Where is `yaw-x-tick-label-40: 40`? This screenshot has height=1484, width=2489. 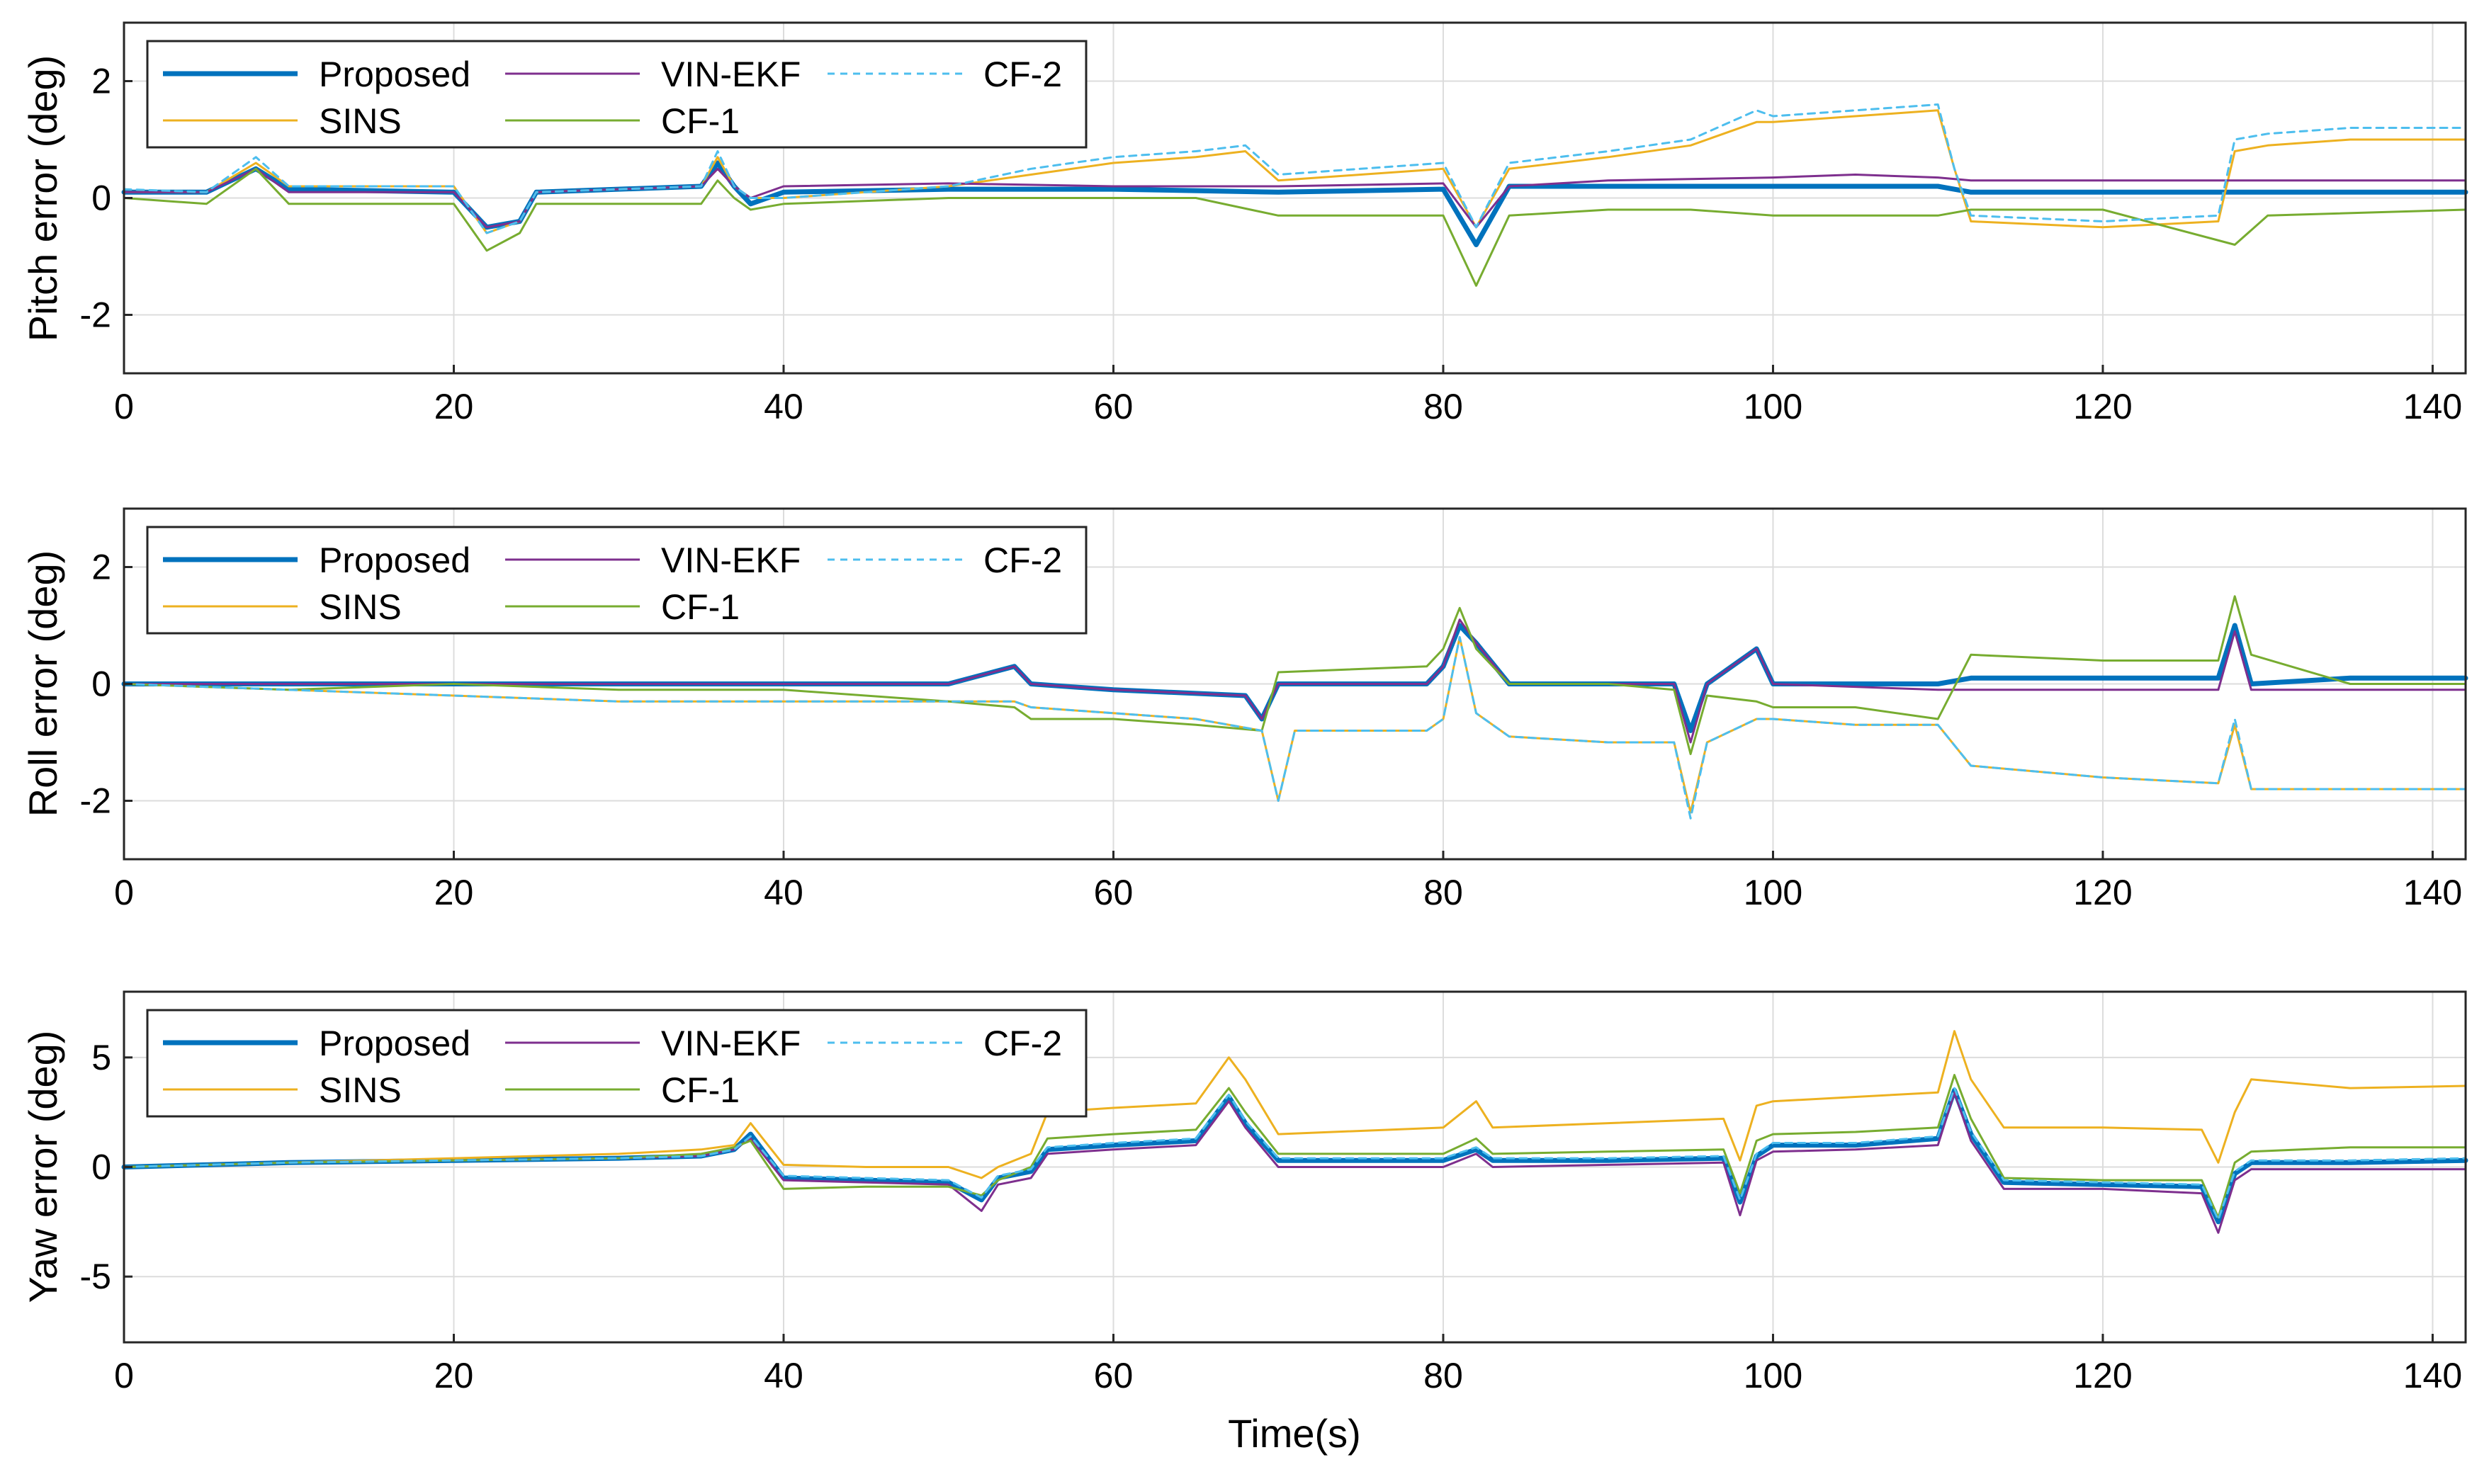 yaw-x-tick-label-40: 40 is located at coordinates (784, 1375).